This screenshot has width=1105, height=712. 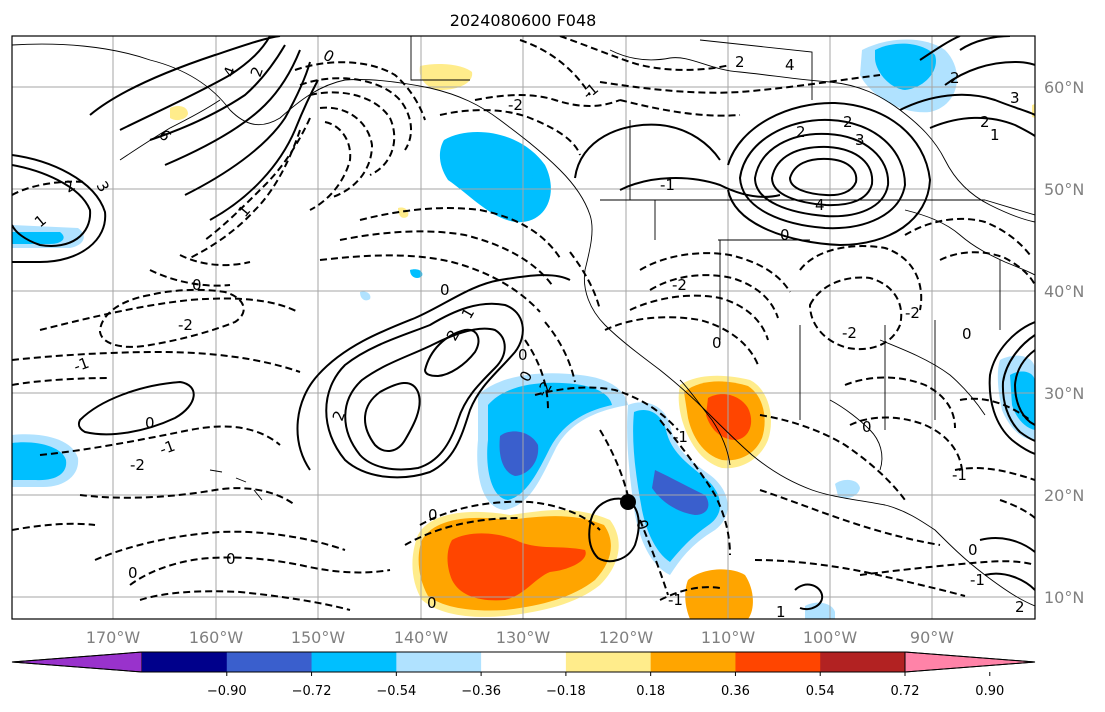 What do you see at coordinates (1064, 495) in the screenshot?
I see `lat-label: 20°N` at bounding box center [1064, 495].